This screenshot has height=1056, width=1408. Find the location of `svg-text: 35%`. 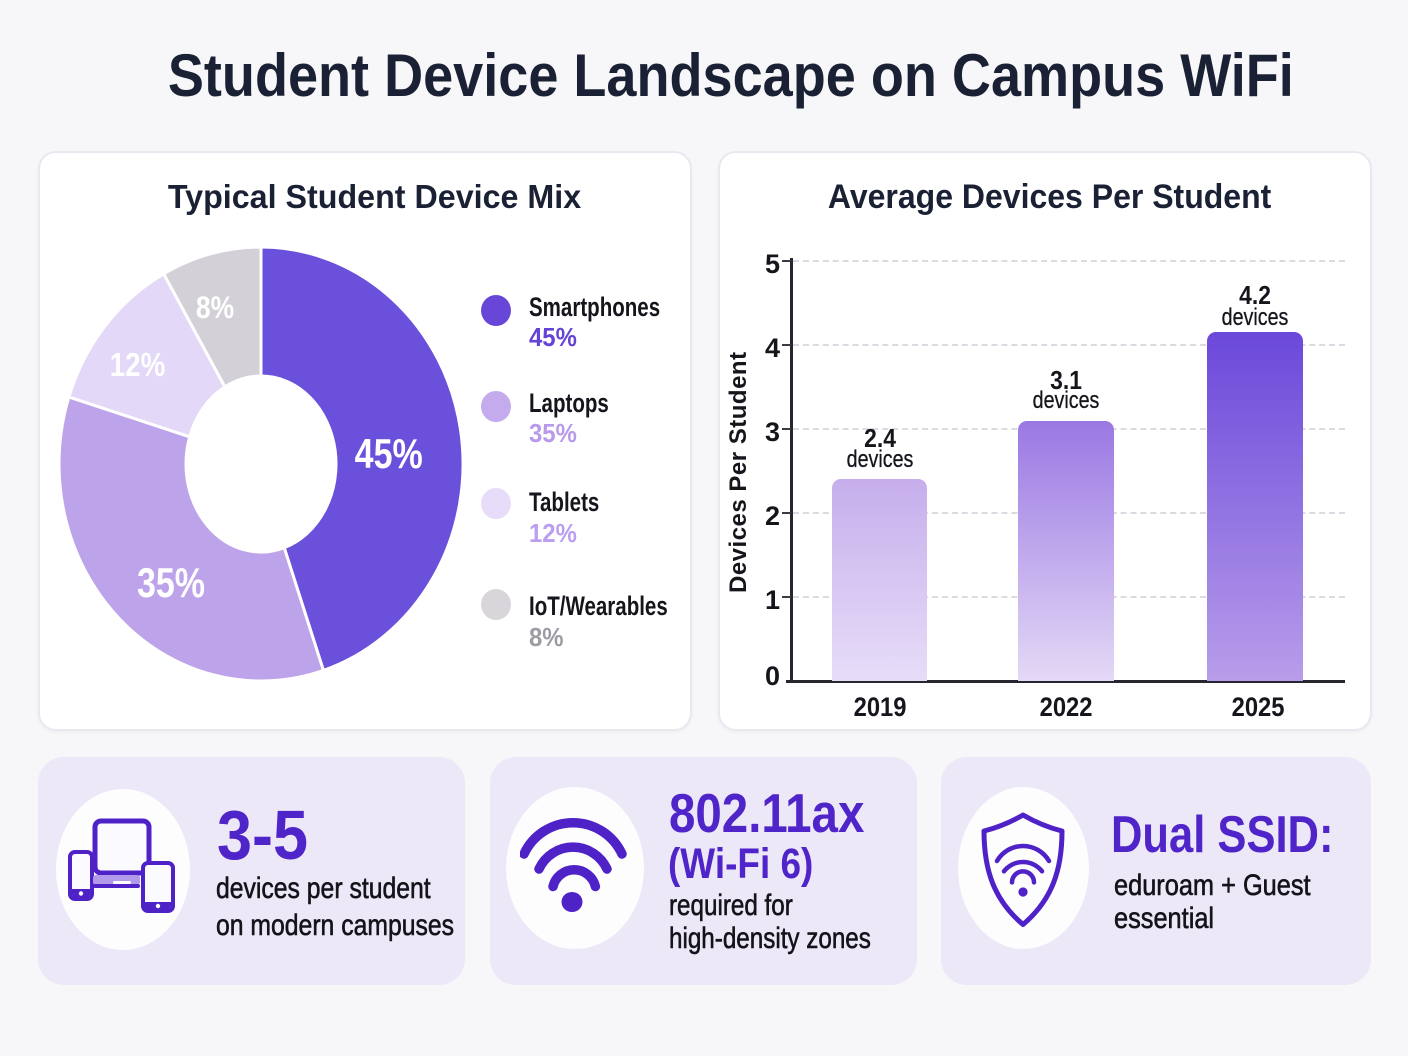

svg-text: 35% is located at coordinates (171, 583).